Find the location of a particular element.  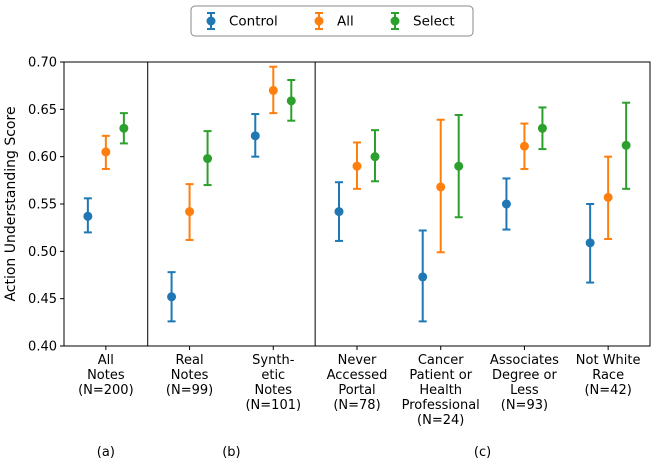

legend-box is located at coordinates (332, 21).